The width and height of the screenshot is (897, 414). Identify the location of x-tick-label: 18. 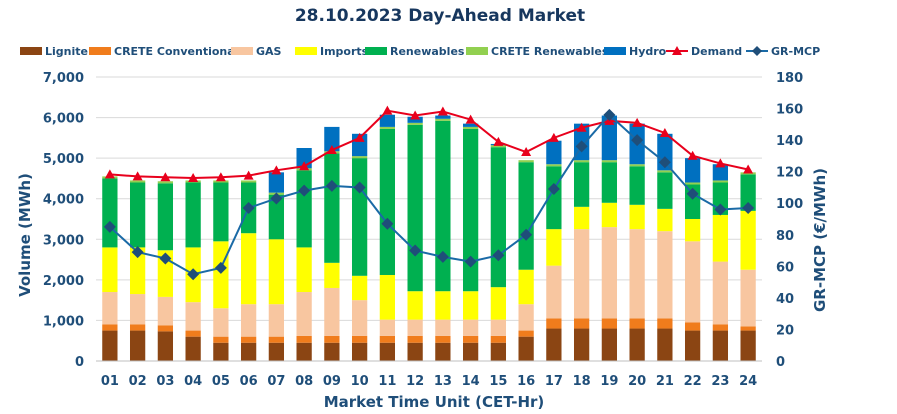
(582, 381).